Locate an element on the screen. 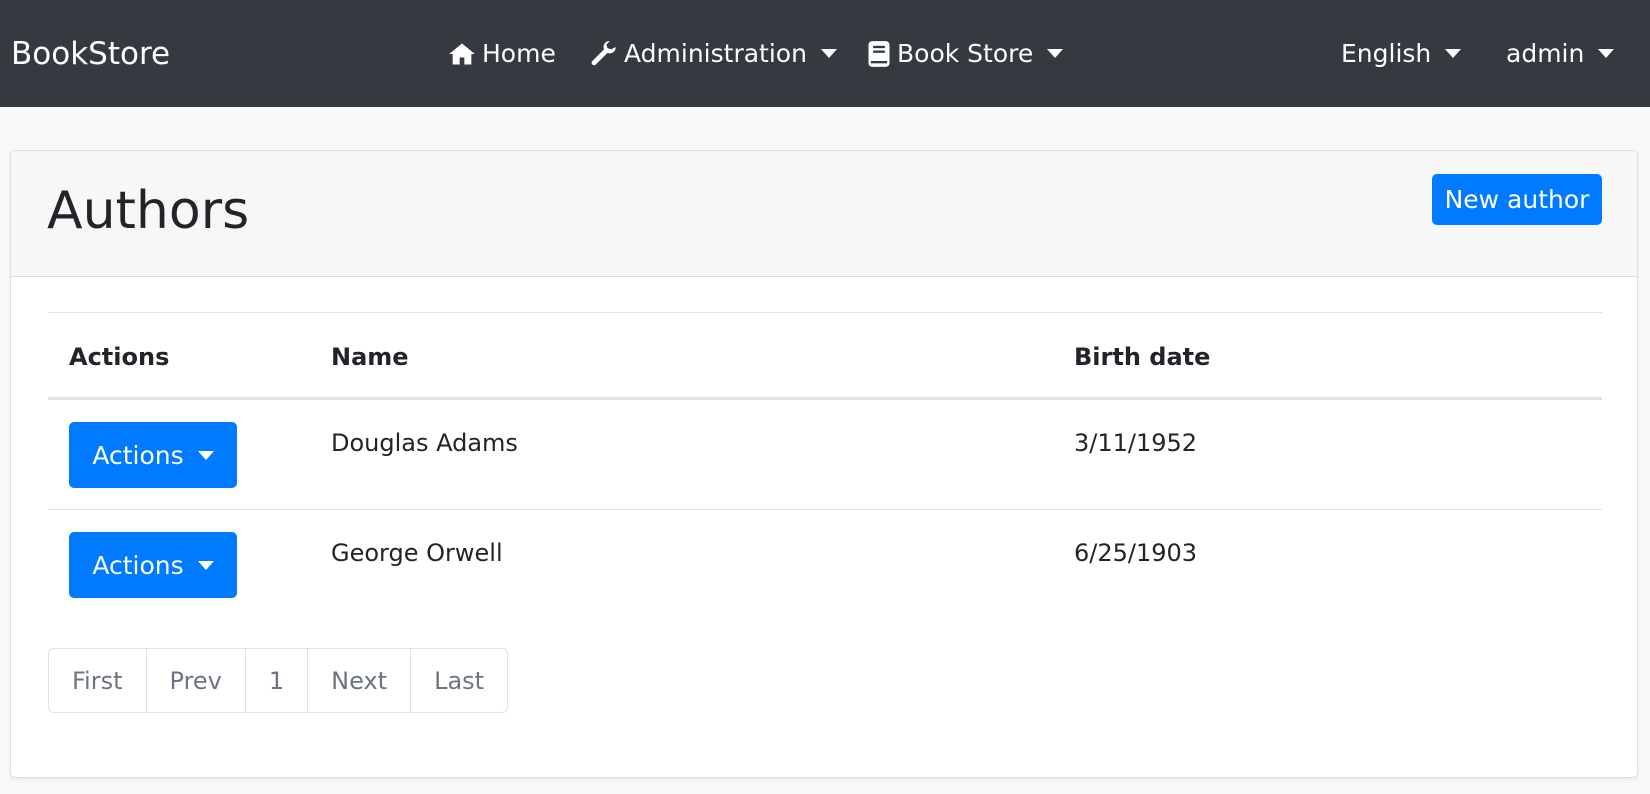 This screenshot has width=1650, height=794. header-birth-date: Birth date is located at coordinates (1142, 357).